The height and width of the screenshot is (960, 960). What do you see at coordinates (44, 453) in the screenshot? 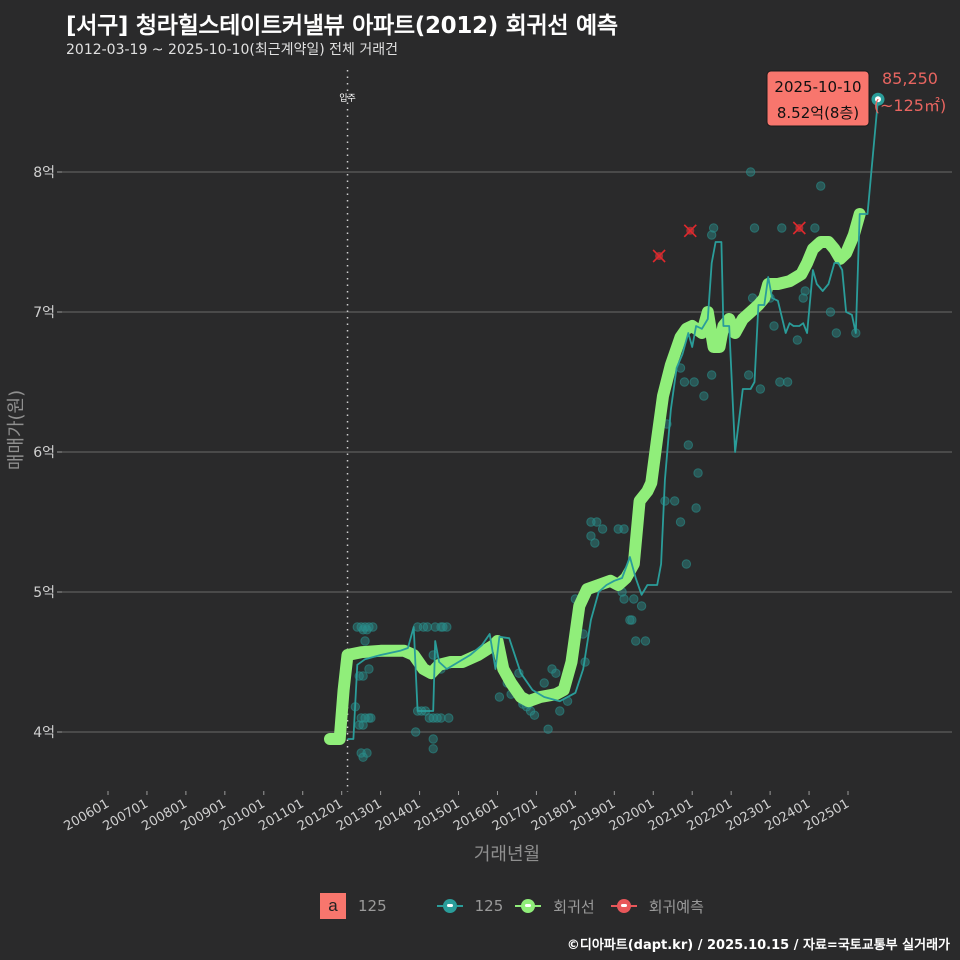
I see `y-tick-label: 6억` at bounding box center [44, 453].